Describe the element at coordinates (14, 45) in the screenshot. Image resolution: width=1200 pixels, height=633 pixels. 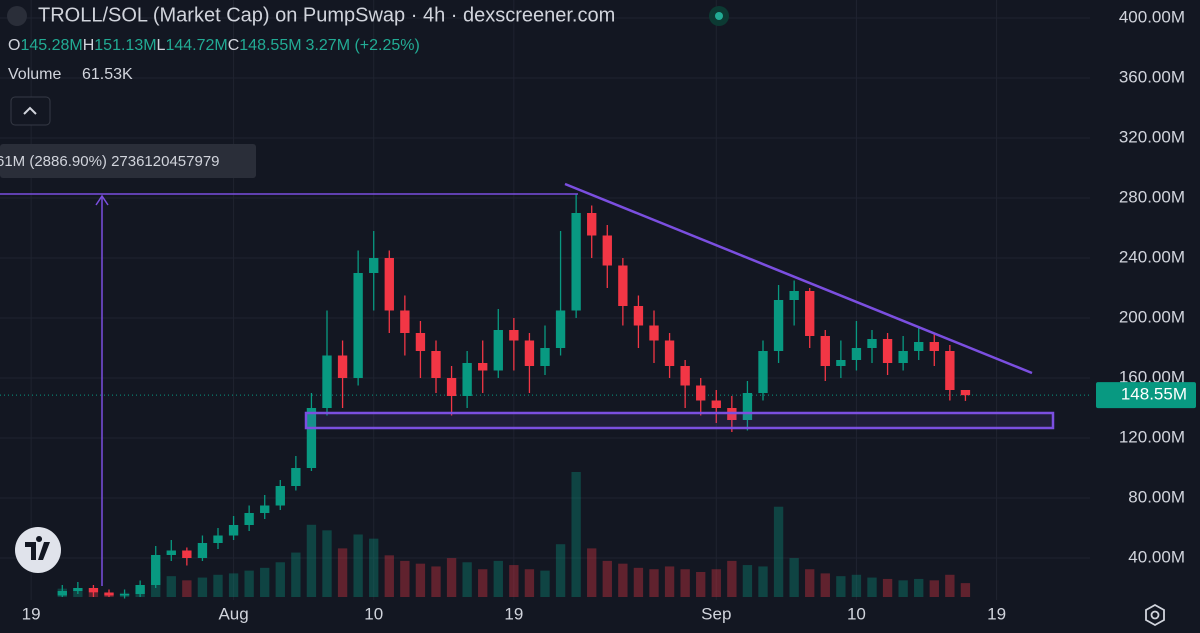
I see `ohlc-key: O` at that location.